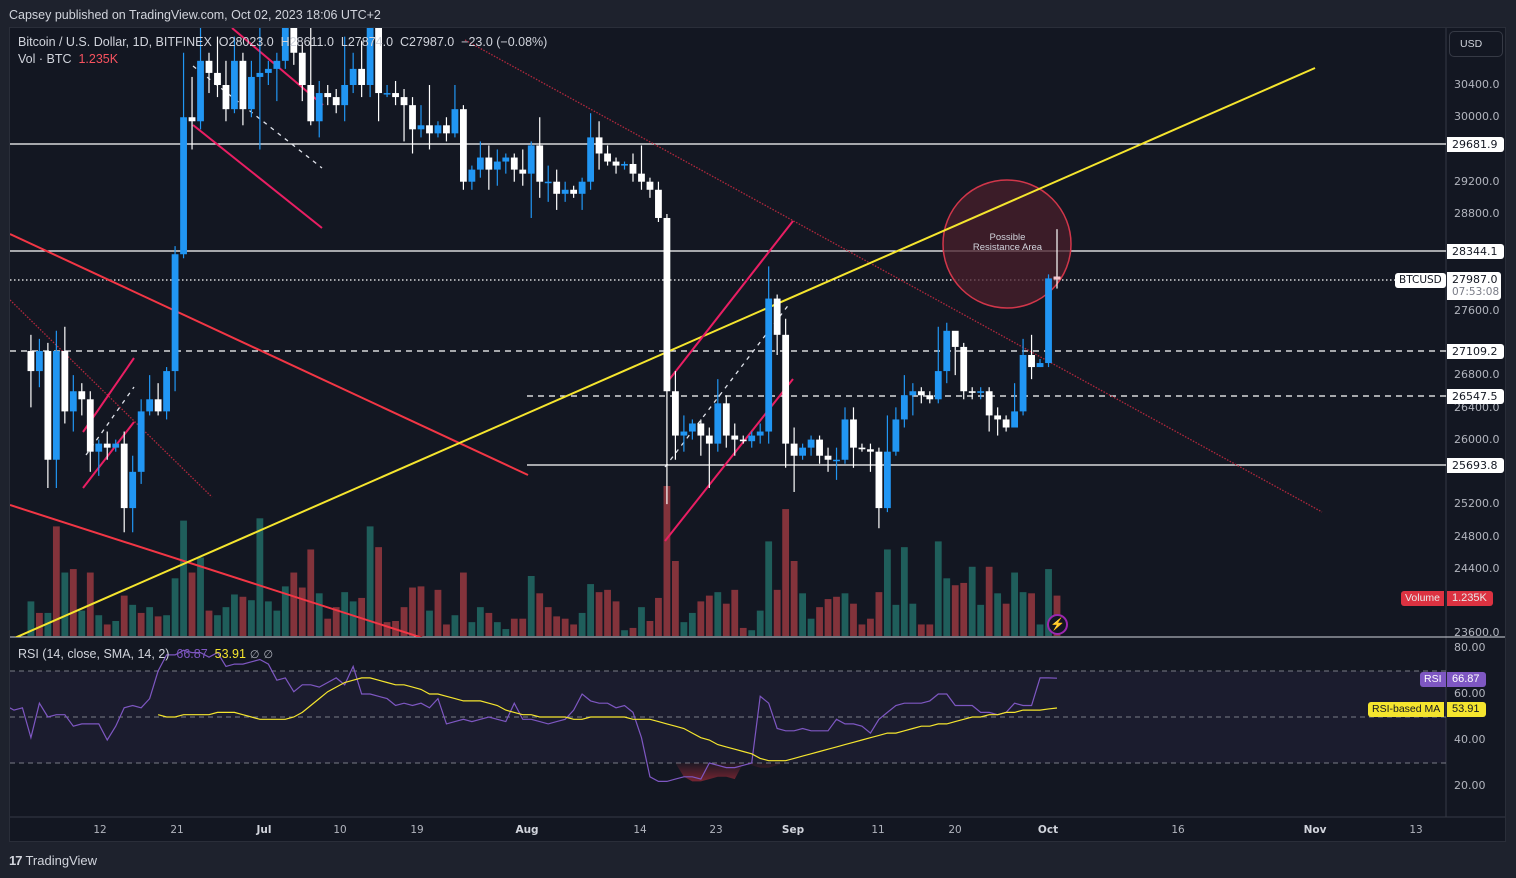 Image resolution: width=1516 pixels, height=878 pixels. I want to click on rsi-title: RSI (14, close, SMA, 14, 2), so click(94, 654).